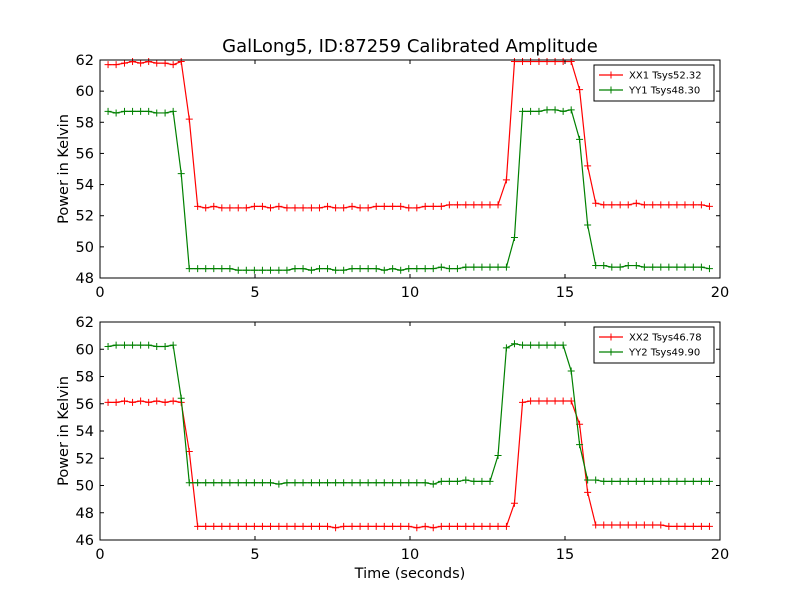 Image resolution: width=800 pixels, height=600 pixels. I want to click on legend-label: YY2 Tsys49.90, so click(664, 353).